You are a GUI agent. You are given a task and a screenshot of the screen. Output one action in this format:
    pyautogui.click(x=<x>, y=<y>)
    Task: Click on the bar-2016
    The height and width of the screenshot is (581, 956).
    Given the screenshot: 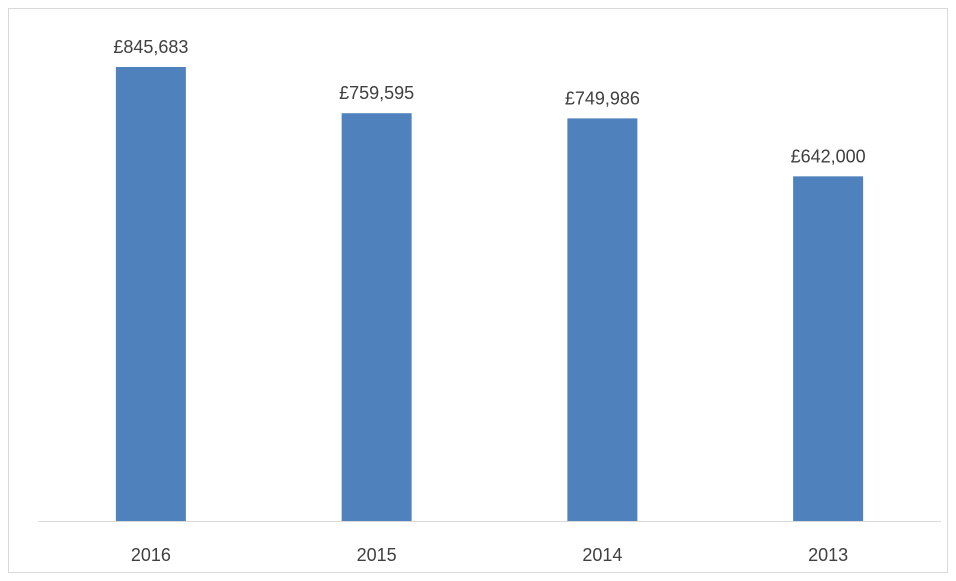 What is the action you would take?
    pyautogui.click(x=150, y=294)
    